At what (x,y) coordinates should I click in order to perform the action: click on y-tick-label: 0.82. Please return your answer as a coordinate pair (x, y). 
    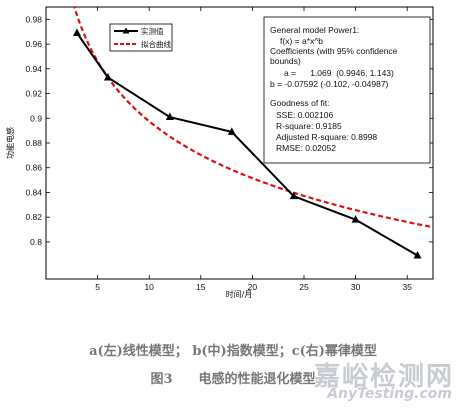
    Looking at the image, I should click on (33, 217).